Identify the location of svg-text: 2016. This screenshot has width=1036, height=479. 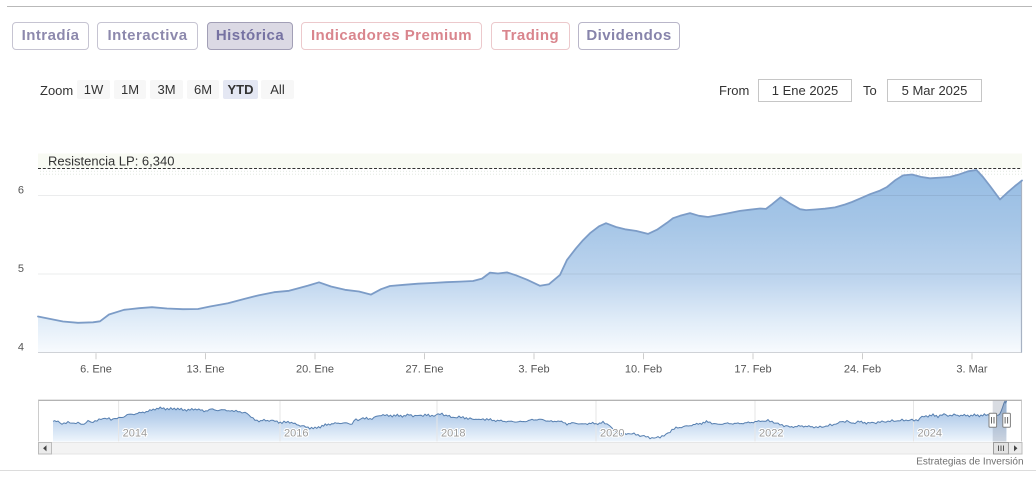
(296, 434).